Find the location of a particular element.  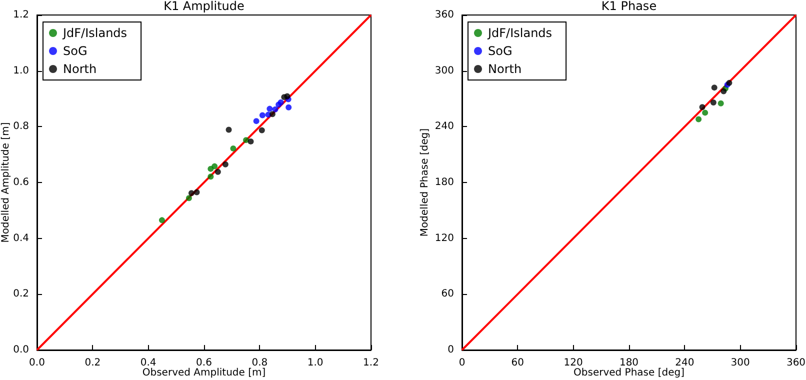

y-tick-label: 1.2 is located at coordinates (21, 15).